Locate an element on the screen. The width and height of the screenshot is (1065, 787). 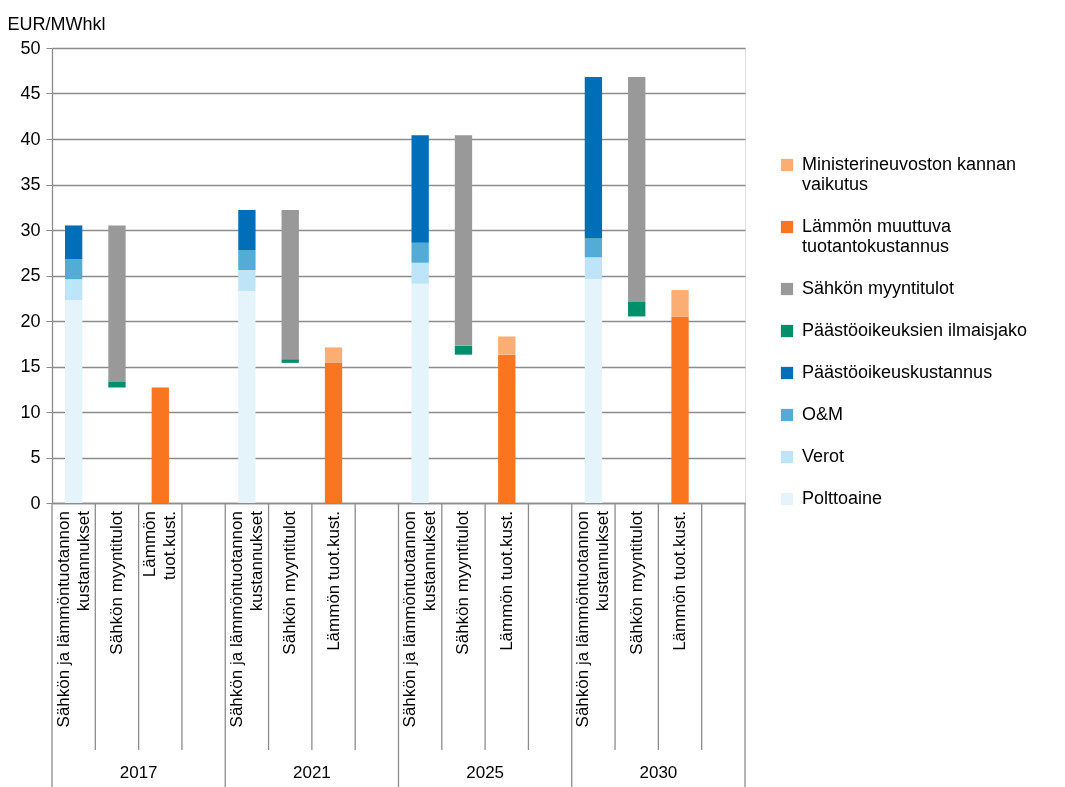
y-axis-title: EUR/MWhkl is located at coordinates (56, 23).